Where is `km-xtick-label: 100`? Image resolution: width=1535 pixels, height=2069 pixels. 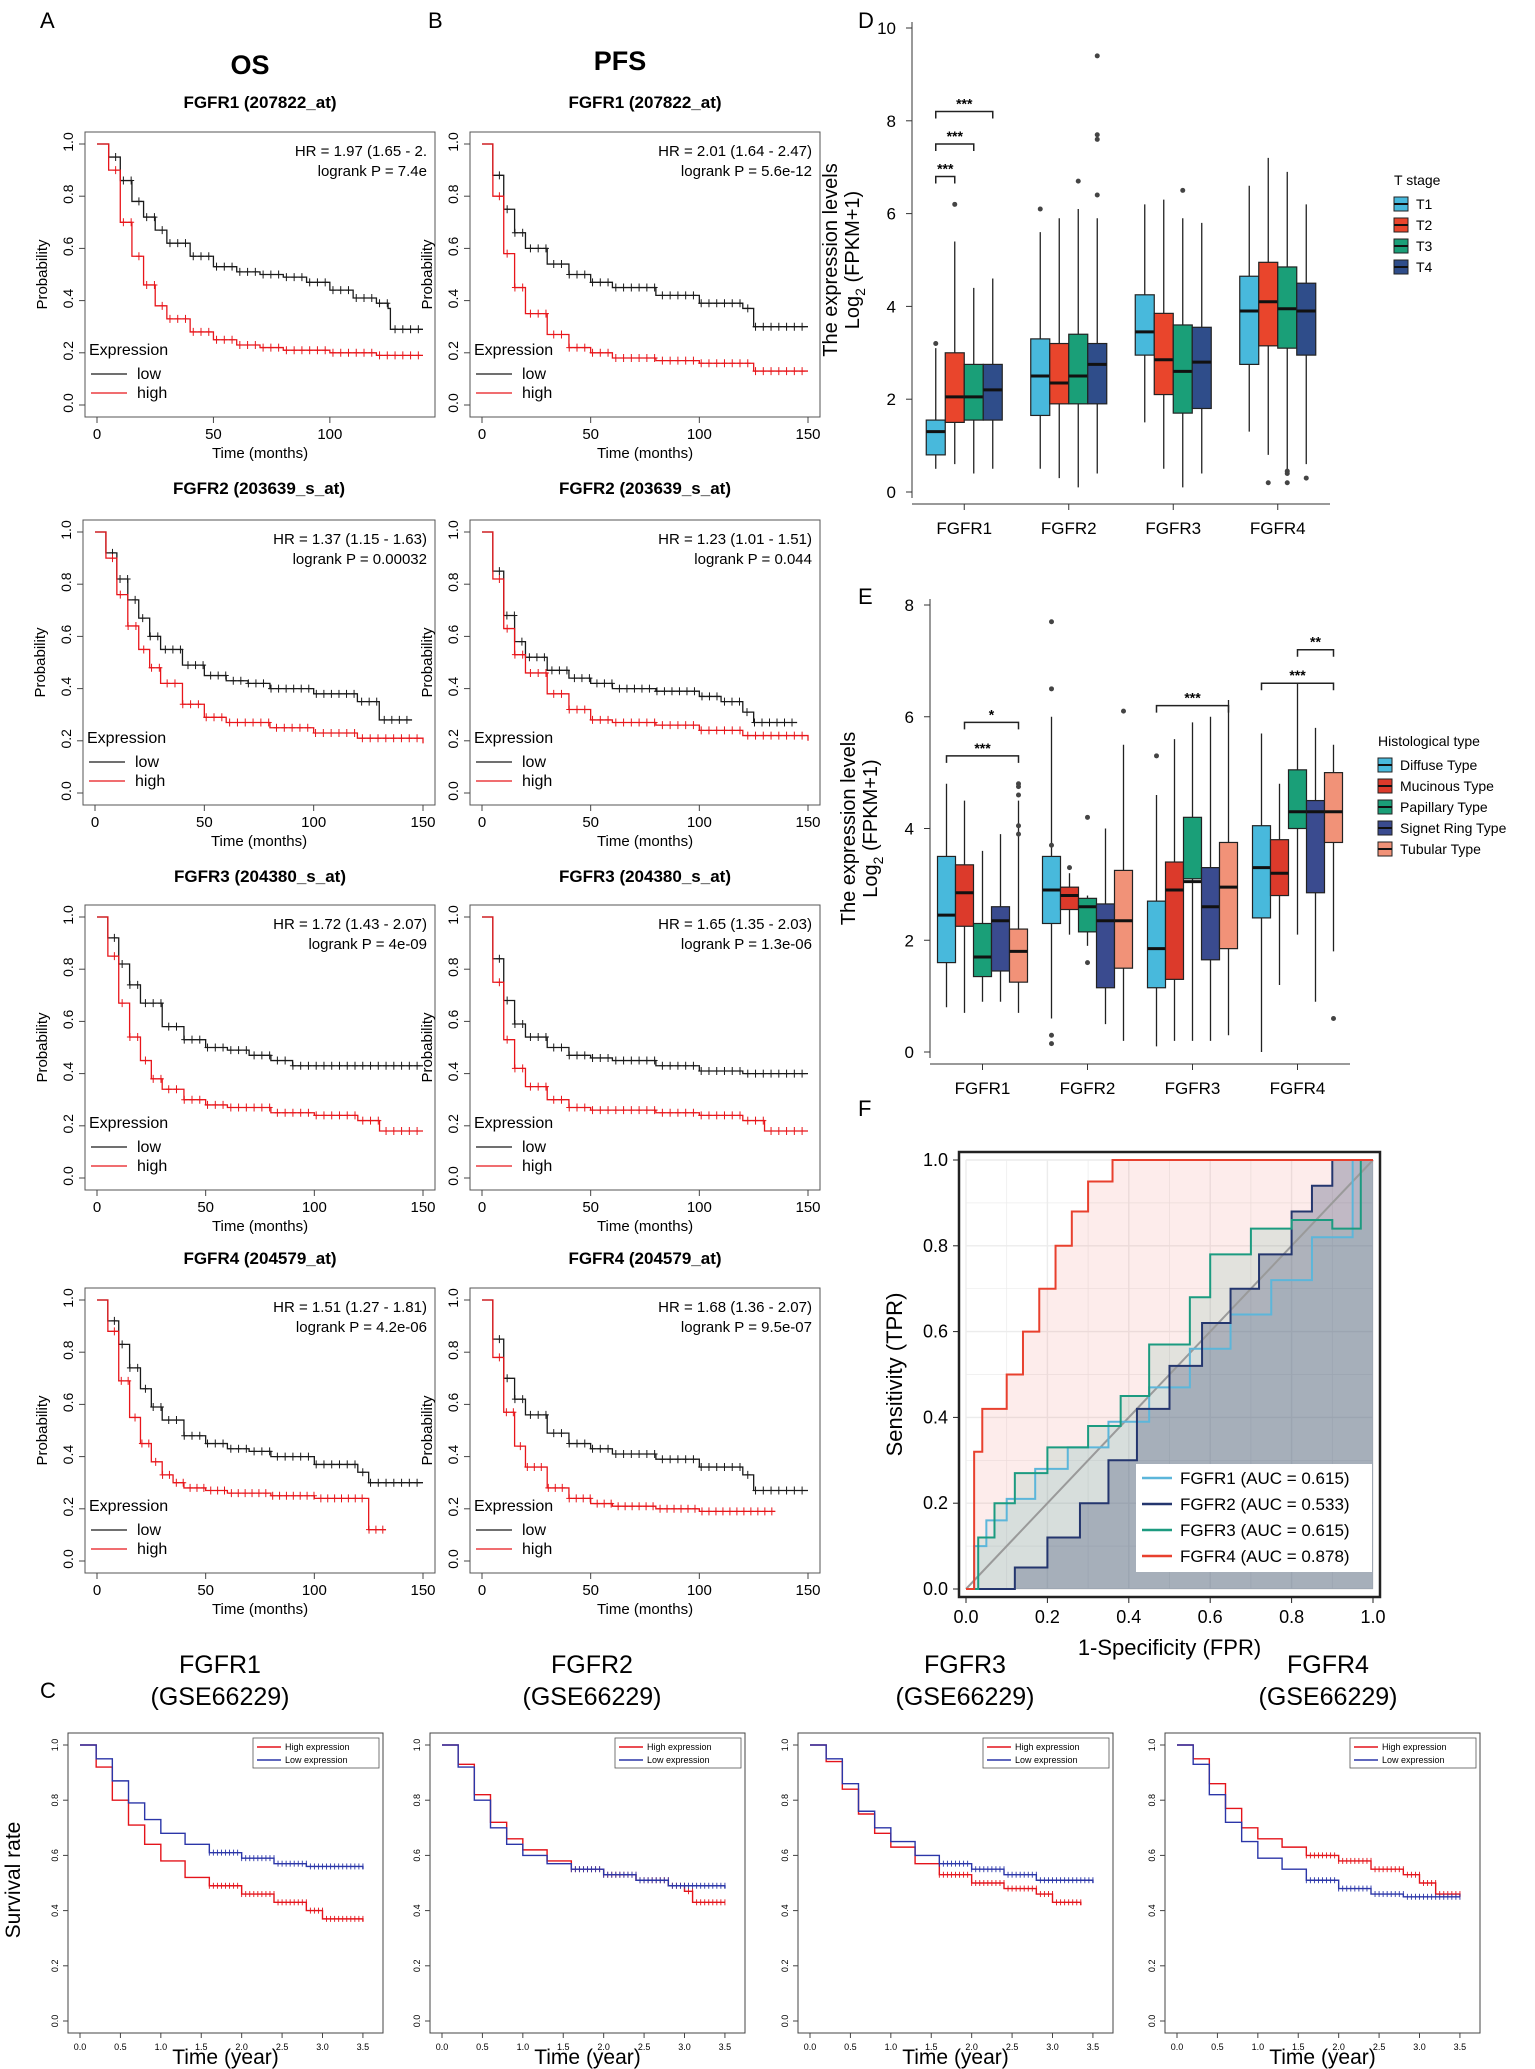 km-xtick-label: 100 is located at coordinates (313, 822).